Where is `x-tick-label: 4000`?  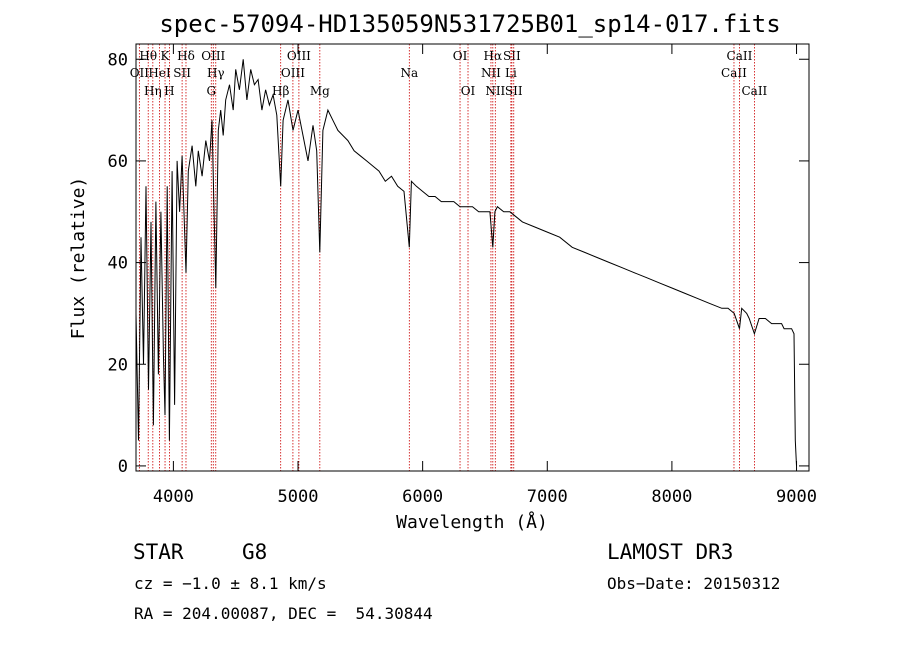
x-tick-label: 4000 is located at coordinates (173, 497).